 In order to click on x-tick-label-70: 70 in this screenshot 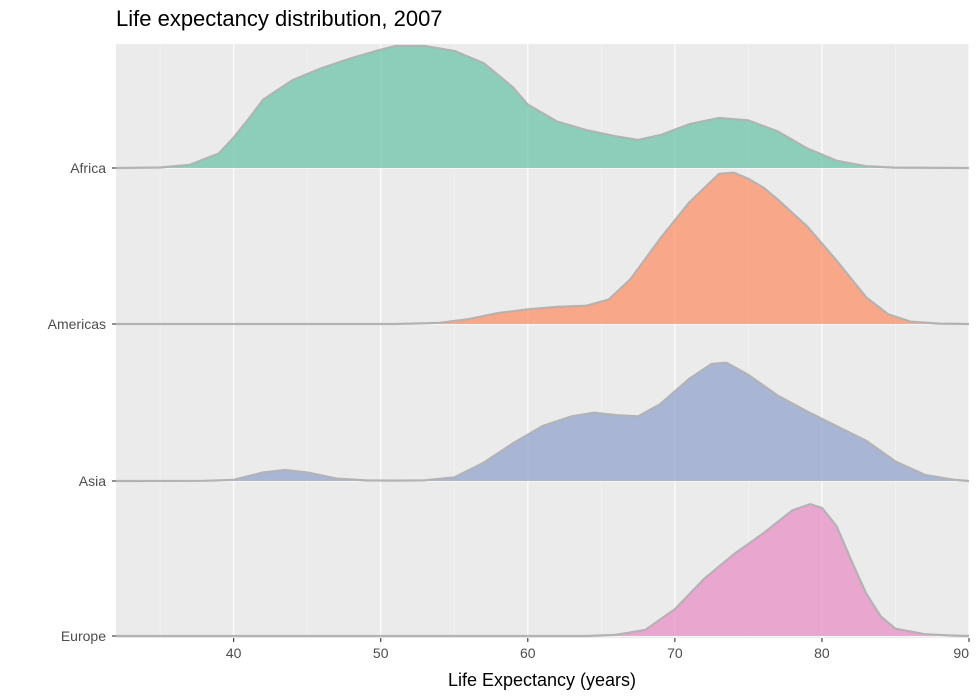, I will do `click(675, 653)`.